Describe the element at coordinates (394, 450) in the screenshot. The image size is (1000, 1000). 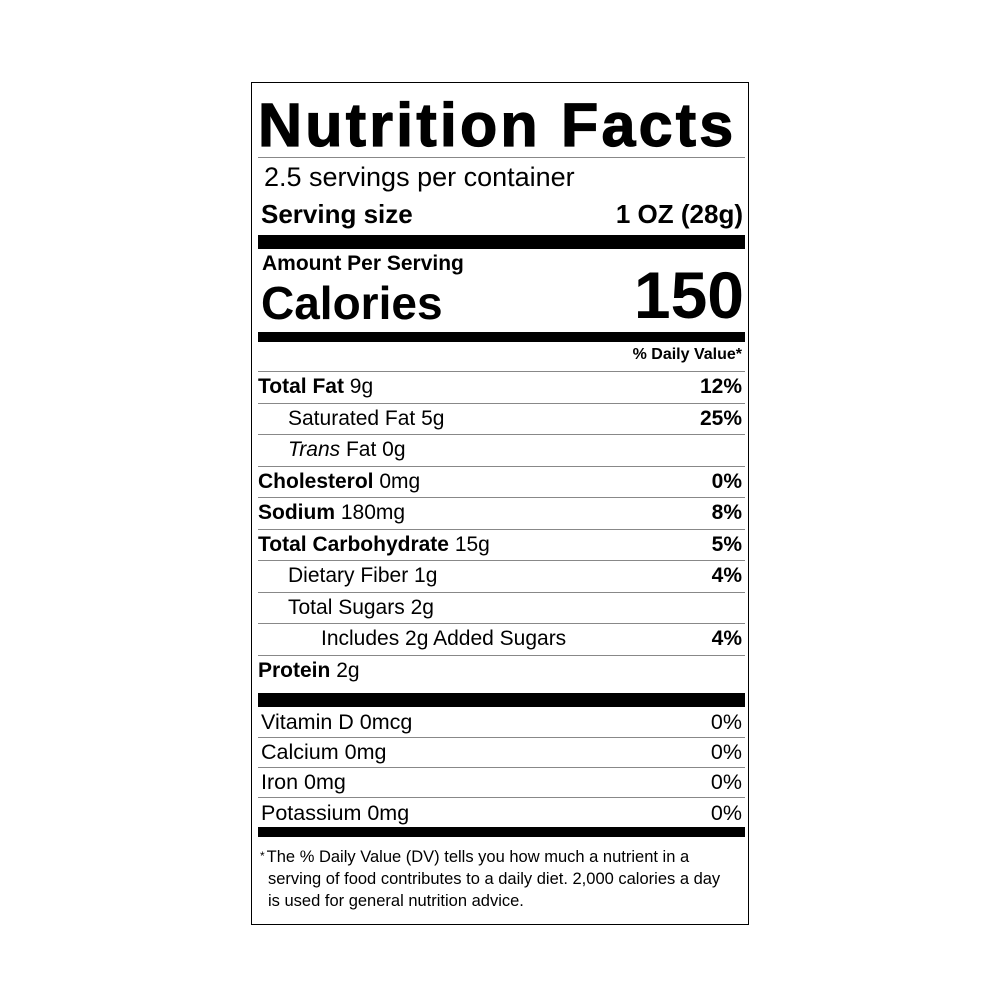
I see `nutrient-amount: 0g` at that location.